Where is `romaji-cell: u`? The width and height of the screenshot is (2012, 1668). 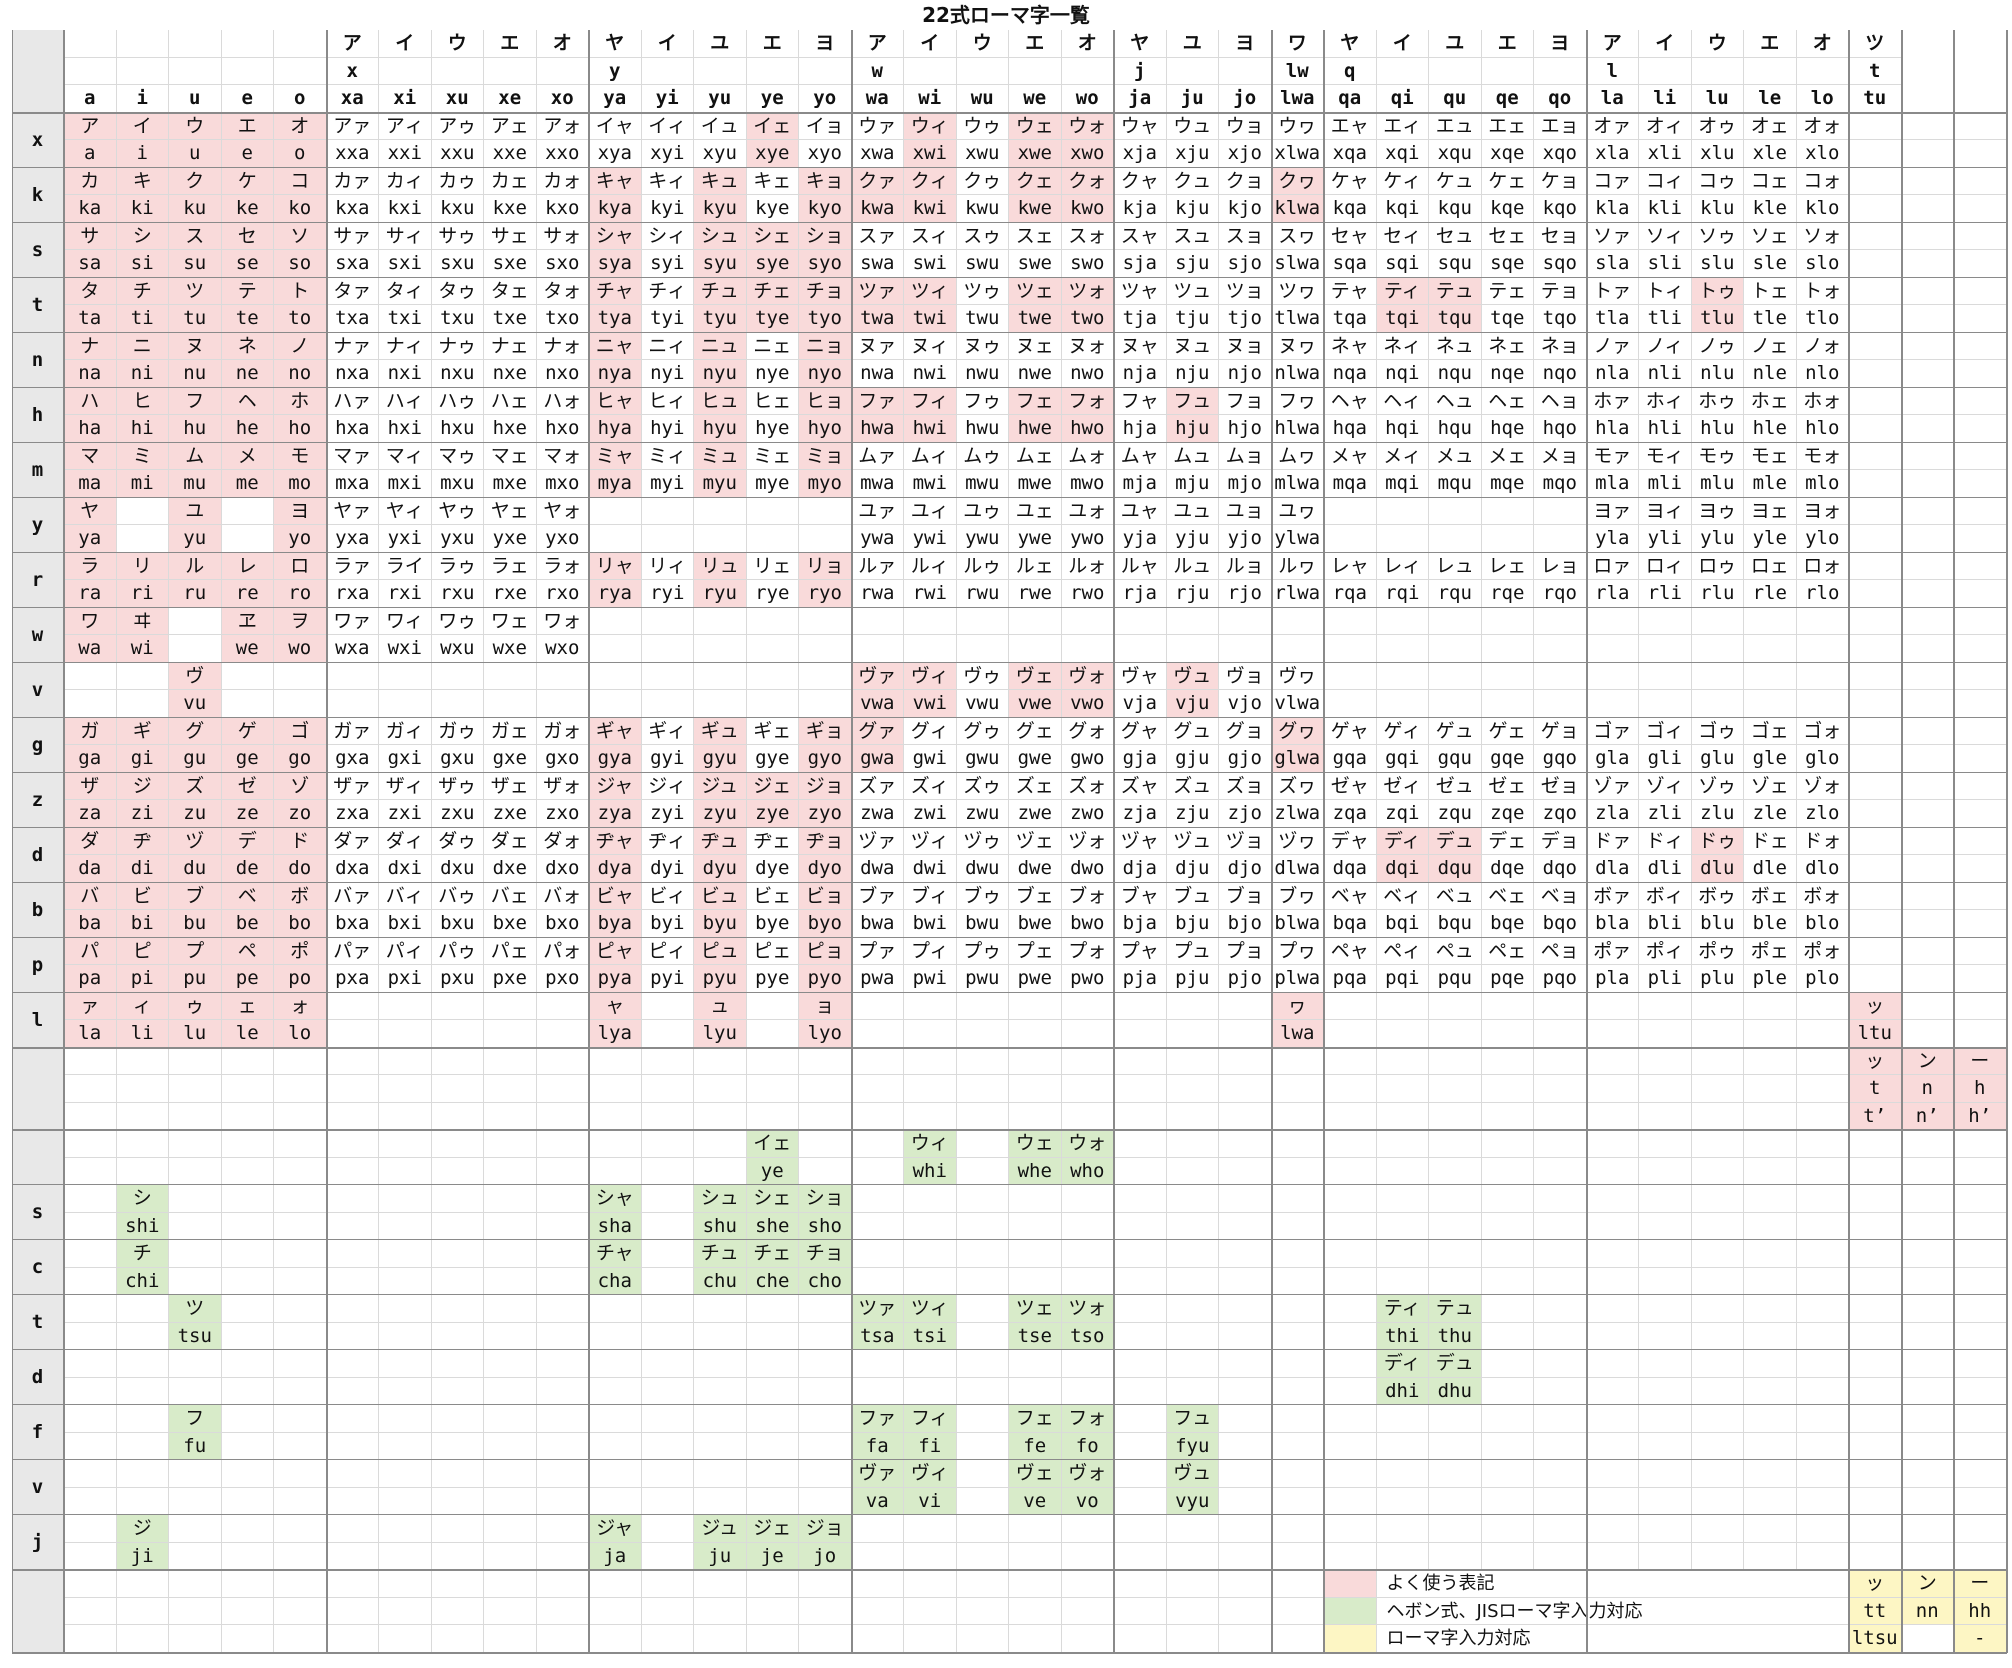 romaji-cell: u is located at coordinates (195, 154).